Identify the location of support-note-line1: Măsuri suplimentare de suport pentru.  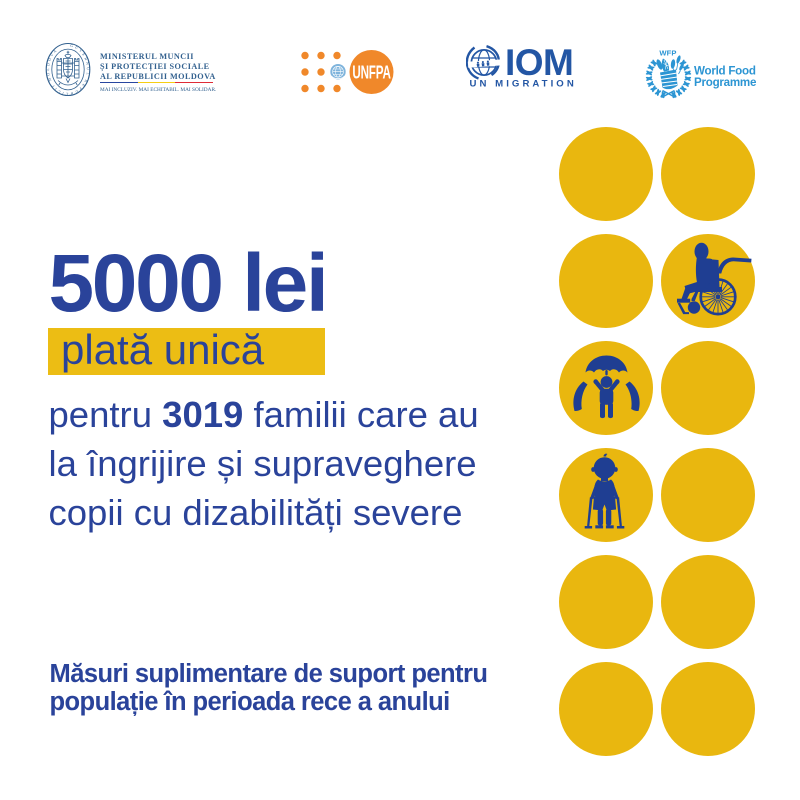
(268, 673).